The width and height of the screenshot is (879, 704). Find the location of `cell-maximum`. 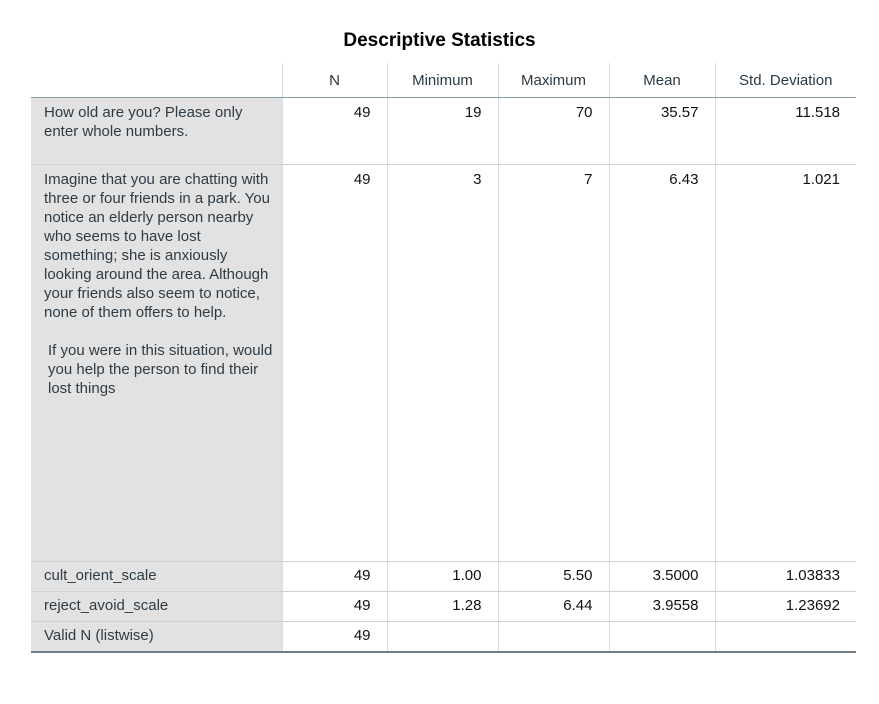

cell-maximum is located at coordinates (553, 637).